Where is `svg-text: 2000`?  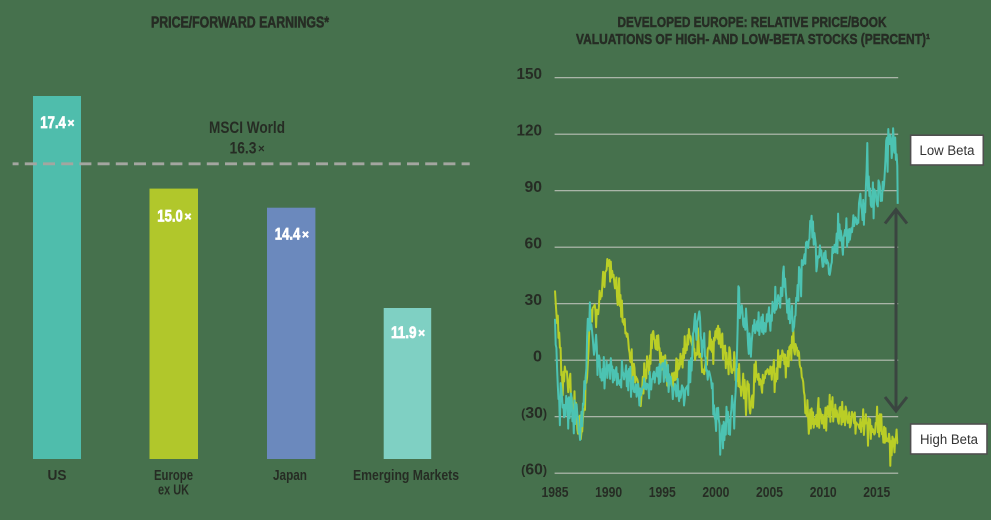 svg-text: 2000 is located at coordinates (715, 492).